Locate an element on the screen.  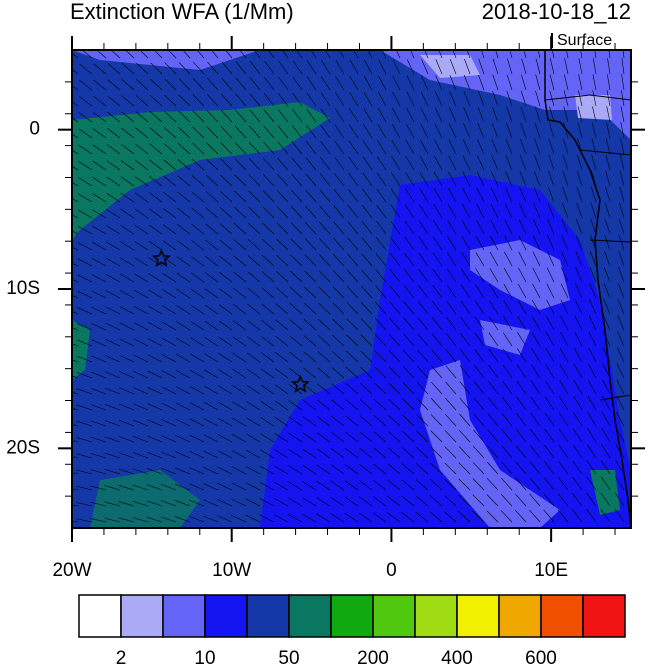
level-label: Surface is located at coordinates (584, 40).